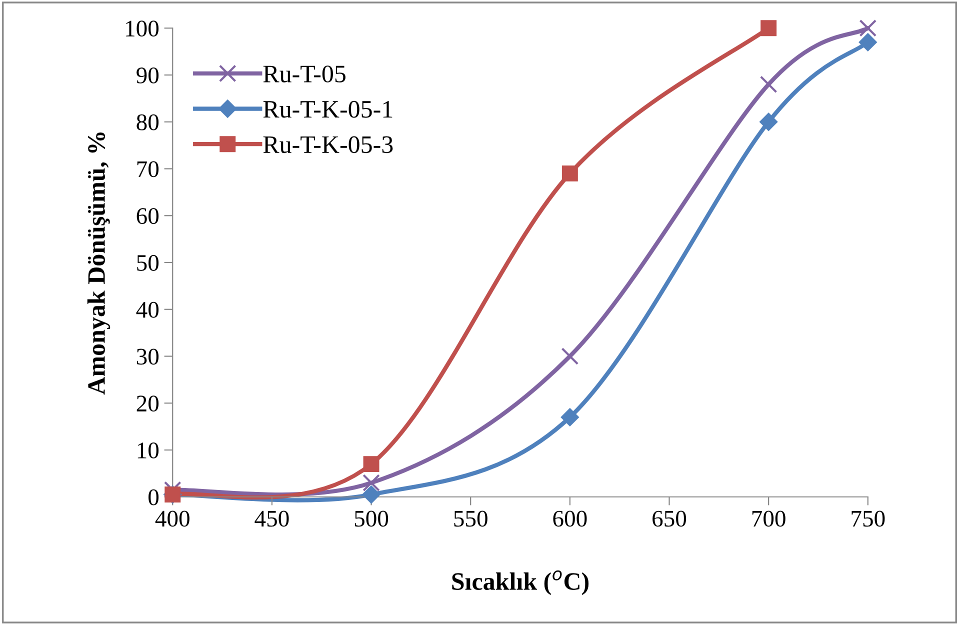 The image size is (959, 625). What do you see at coordinates (153, 497) in the screenshot?
I see `y-tick-label: 0` at bounding box center [153, 497].